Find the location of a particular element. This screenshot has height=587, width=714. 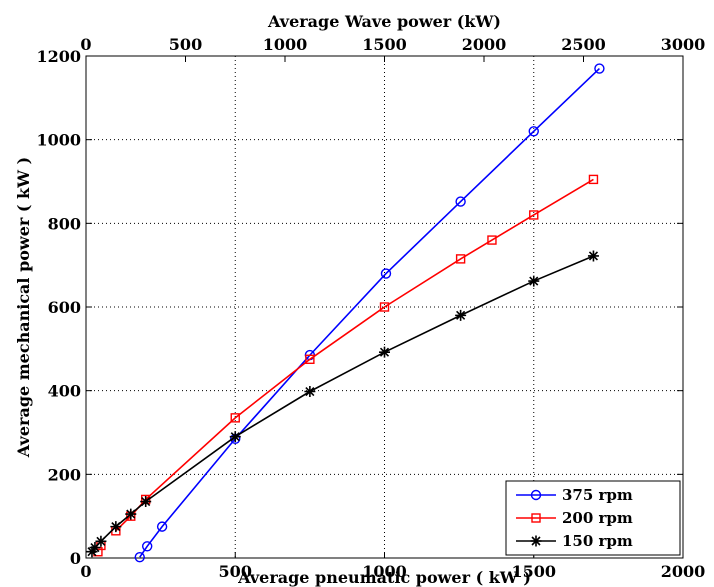

y-axis-label: Average mechanical power ( kW ) is located at coordinates (23, 307).